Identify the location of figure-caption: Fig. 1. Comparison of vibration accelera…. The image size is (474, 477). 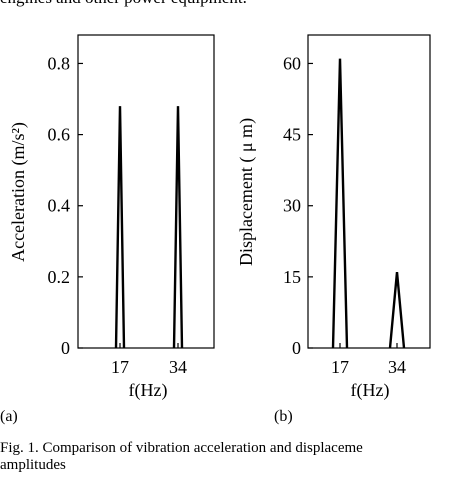
(237, 457).